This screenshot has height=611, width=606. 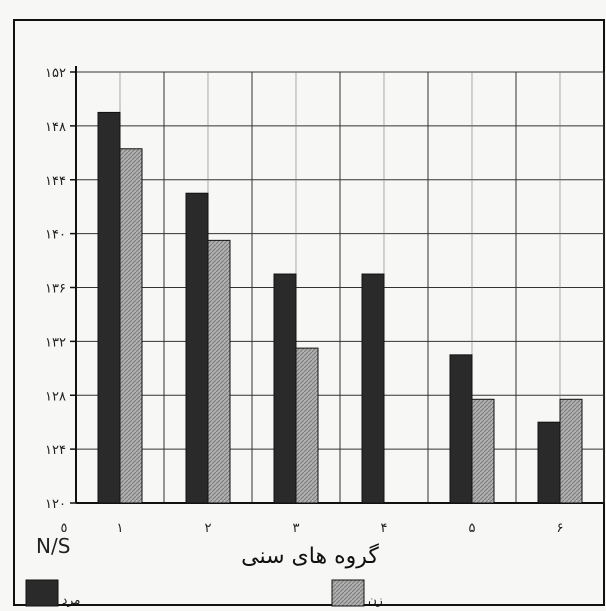 What do you see at coordinates (55, 504) in the screenshot?
I see `y-tick-label: ۱۲۰` at bounding box center [55, 504].